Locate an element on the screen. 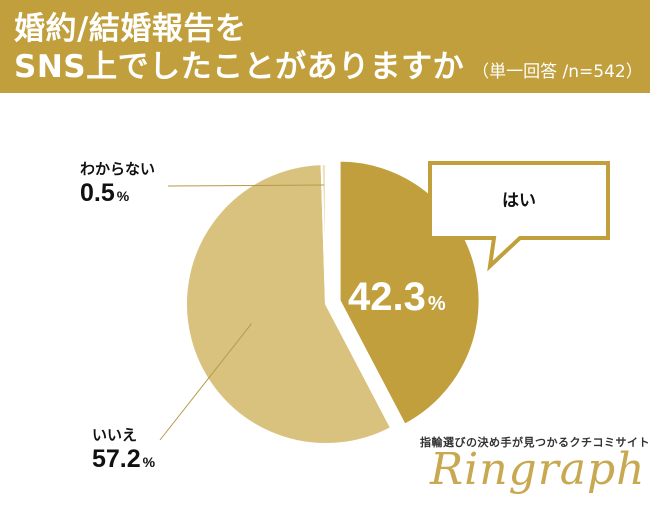 Image resolution: width=650 pixels, height=526 pixels. page-title: 婚約/結婚報告を SNS上でしたことがありますか （単一回答 /n=542） is located at coordinates (328, 50).